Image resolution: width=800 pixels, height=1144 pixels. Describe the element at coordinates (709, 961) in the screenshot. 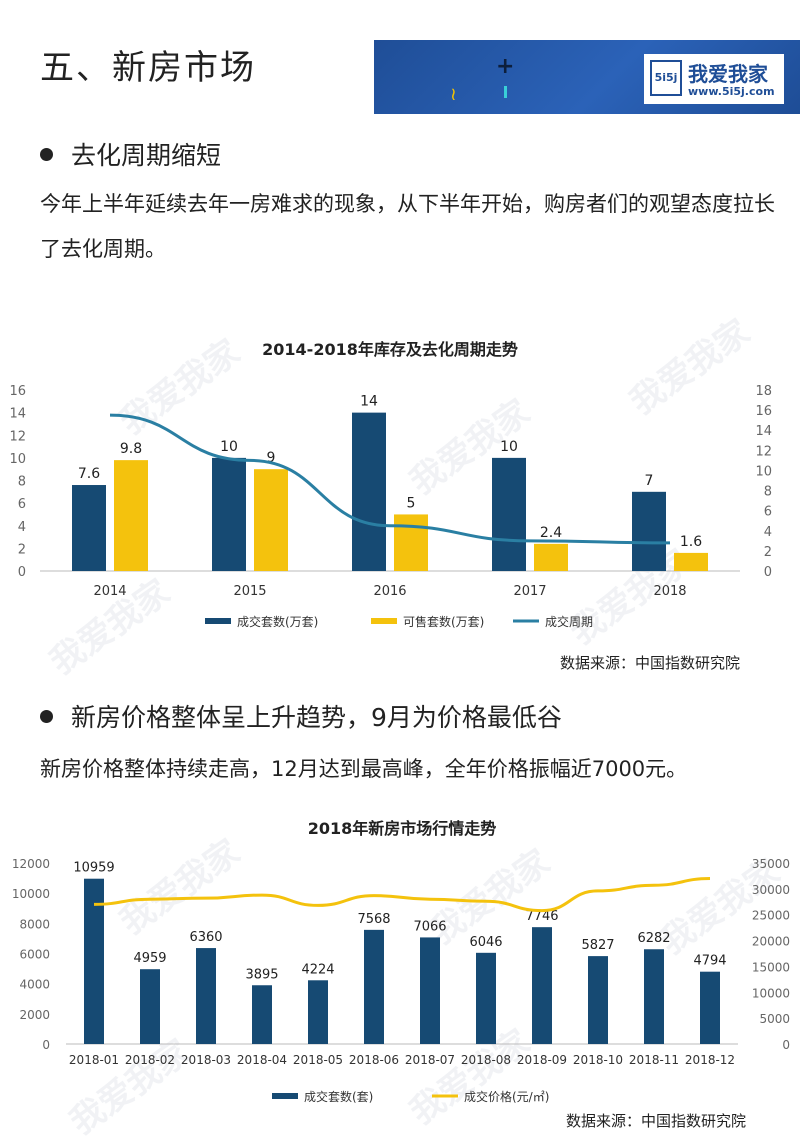

I see `bar-value-label: 4794` at that location.